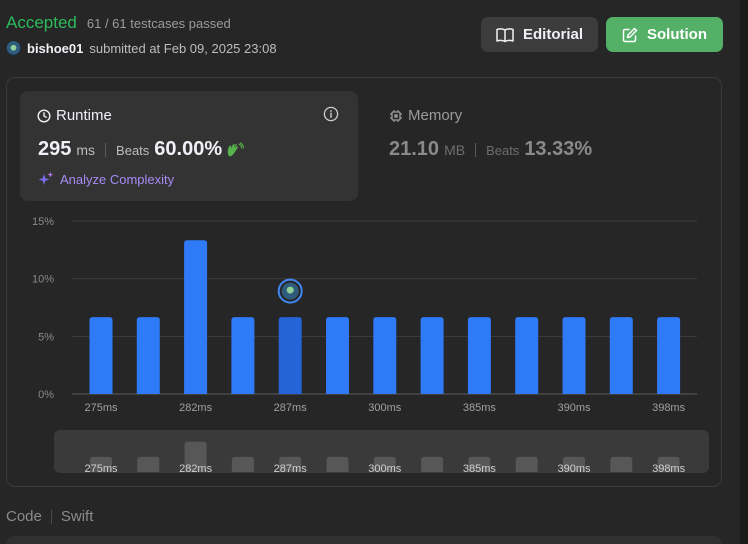  What do you see at coordinates (236, 148) in the screenshot?
I see `waving-hands-icon` at bounding box center [236, 148].